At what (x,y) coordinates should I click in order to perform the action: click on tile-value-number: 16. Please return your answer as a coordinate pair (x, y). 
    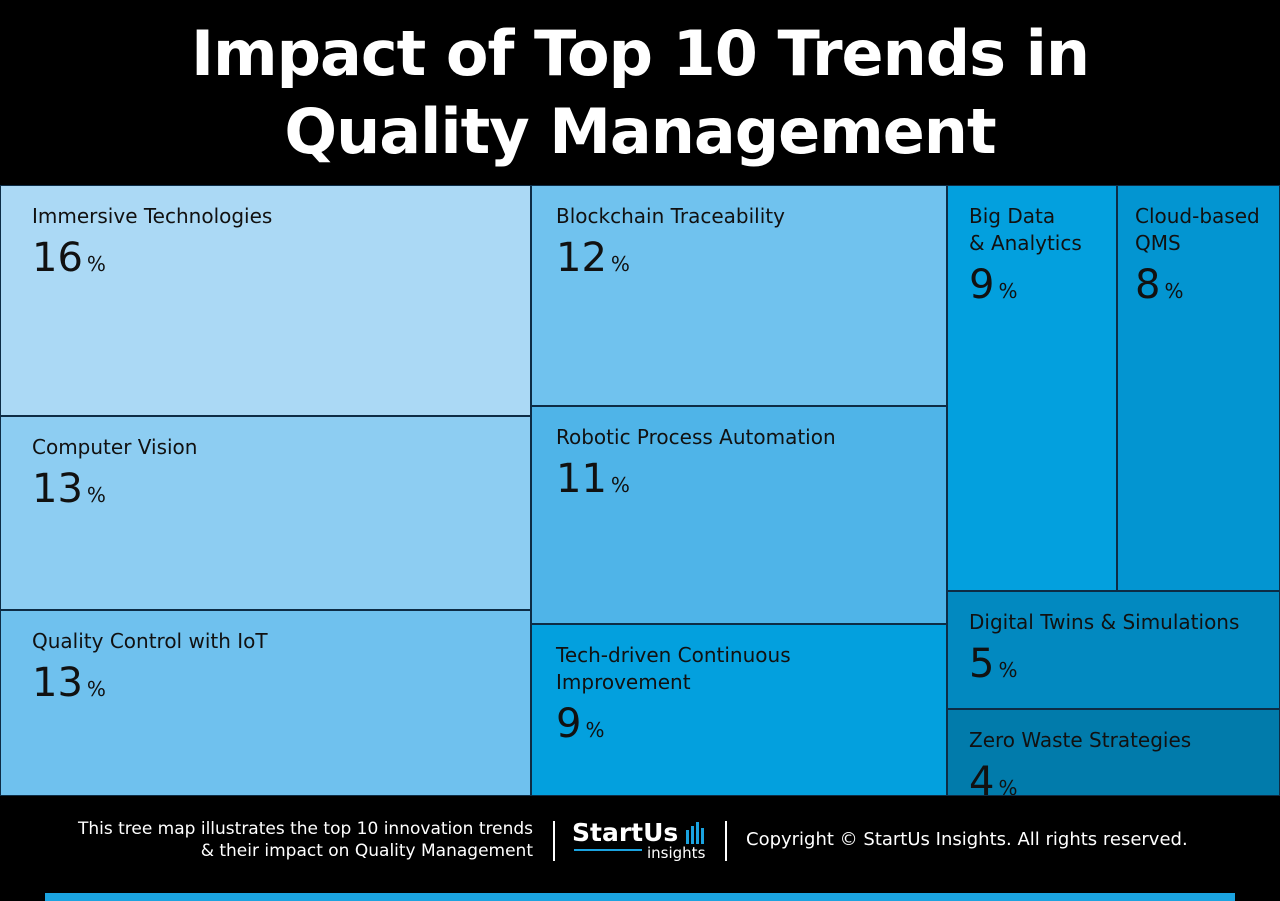
    Looking at the image, I should click on (57, 258).